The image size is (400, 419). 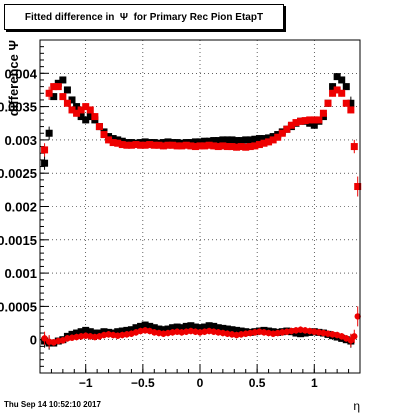 I want to click on x-tick-label: 0.5, so click(x=257, y=383).